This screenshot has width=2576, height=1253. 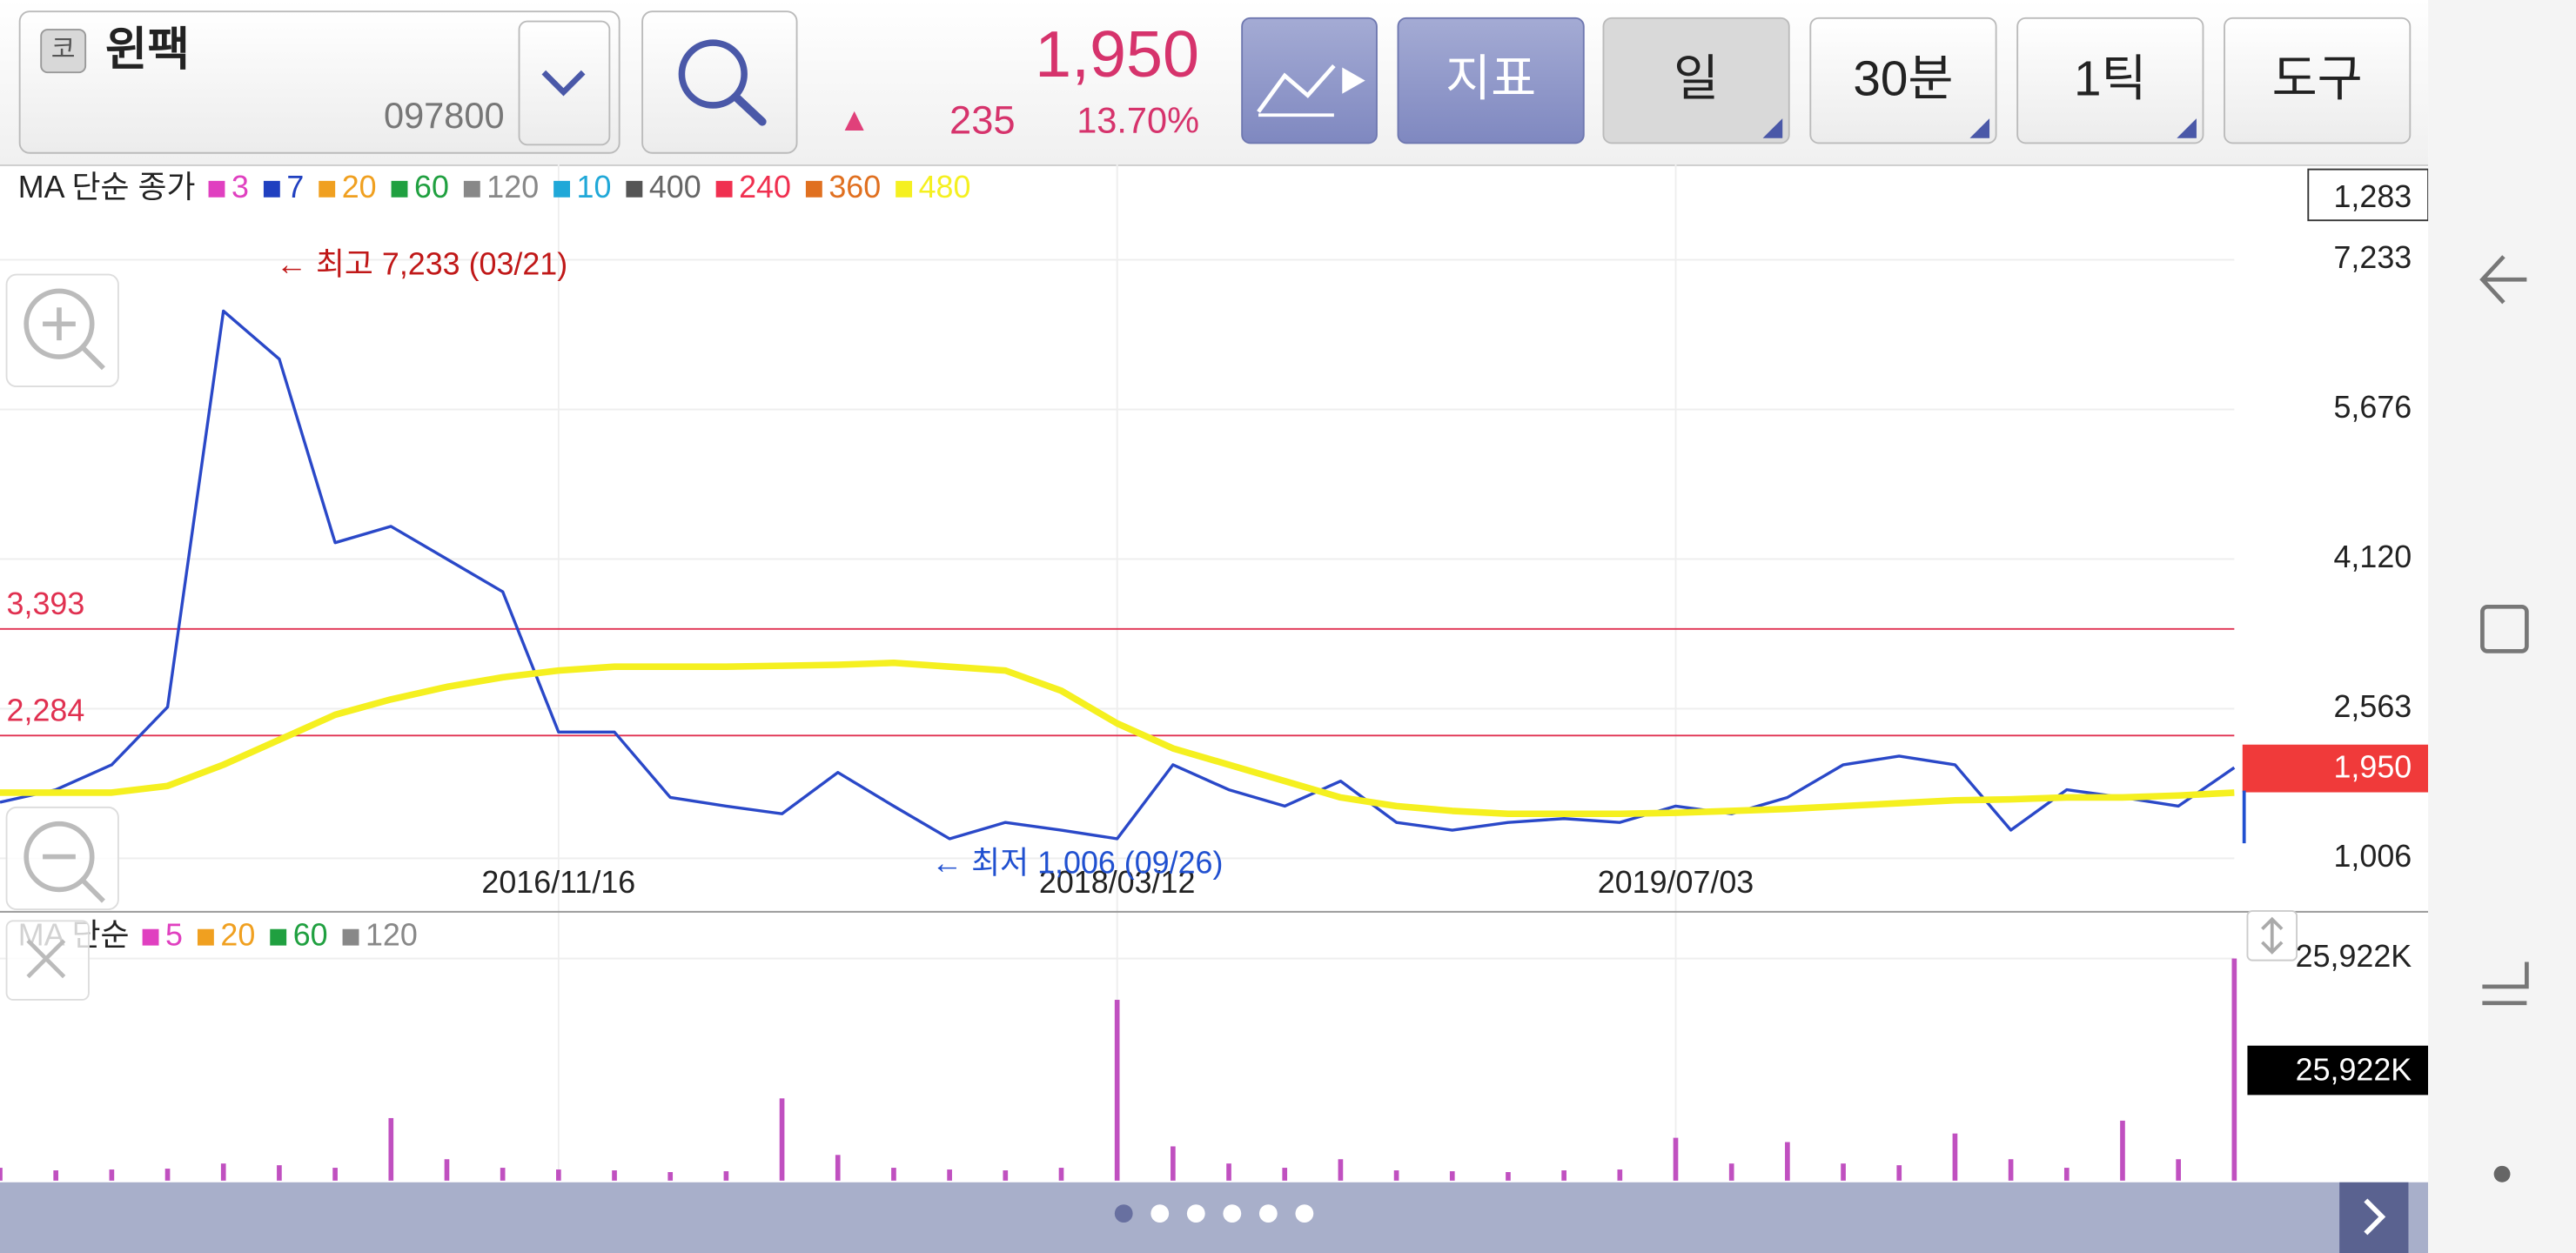 What do you see at coordinates (1309, 80) in the screenshot?
I see `chart-type-button` at bounding box center [1309, 80].